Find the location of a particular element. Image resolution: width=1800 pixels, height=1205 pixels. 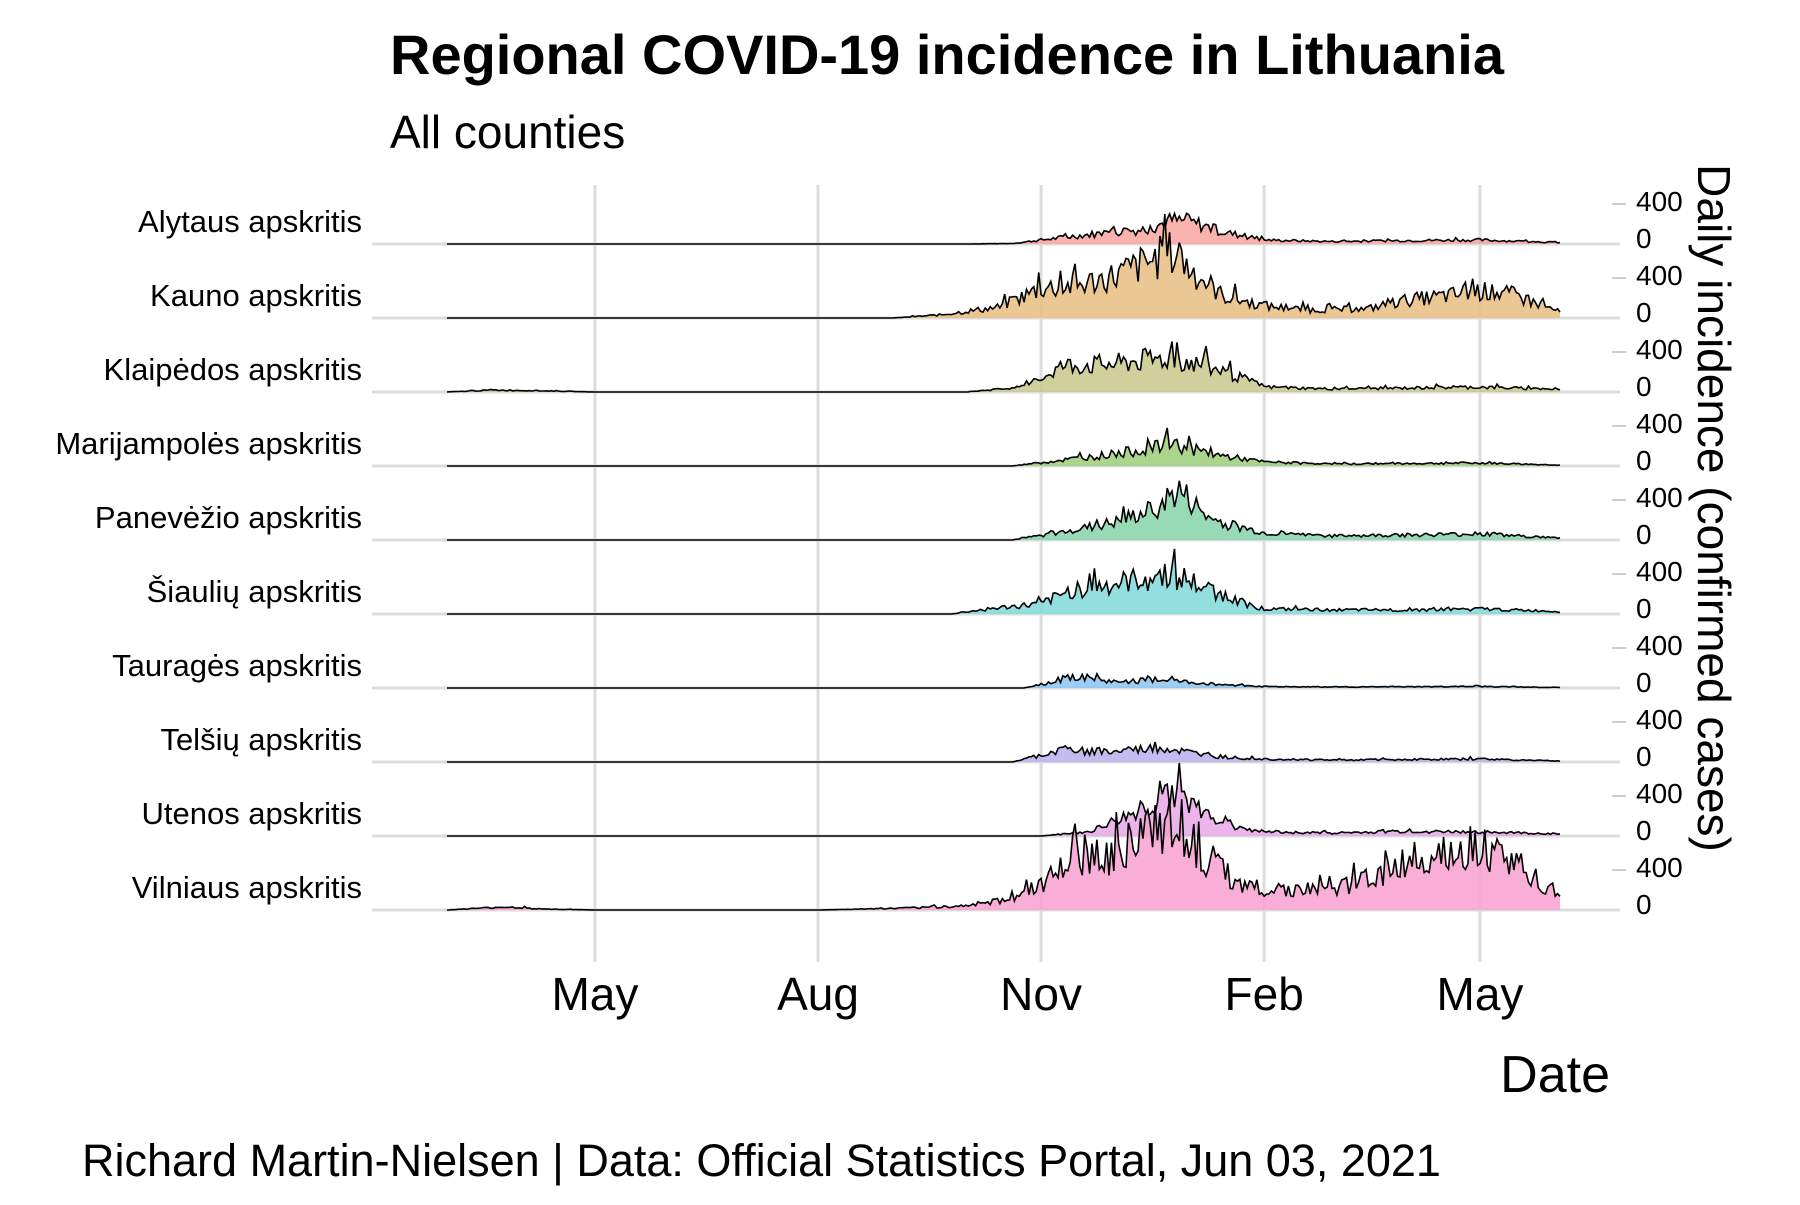

county-label: Telšių apskritis is located at coordinates (261, 739).